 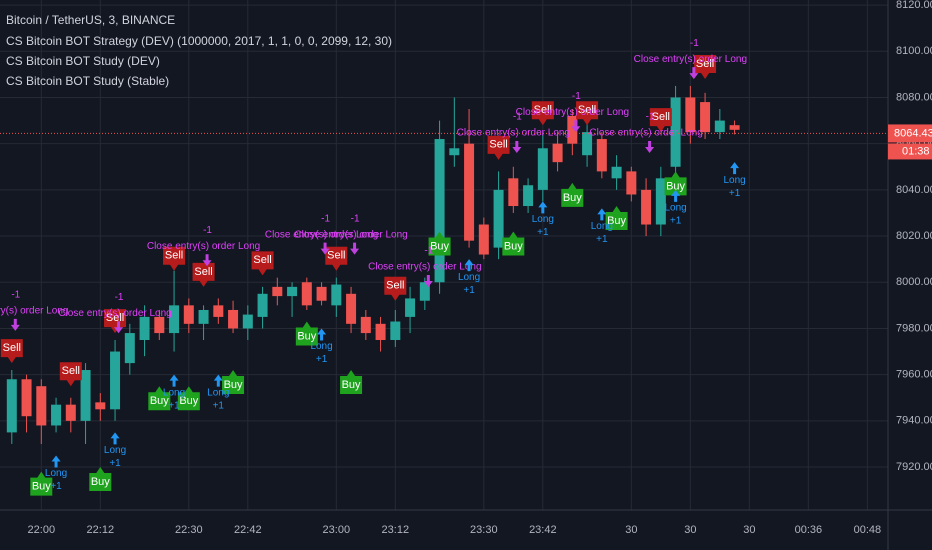 I want to click on y-tick-label: 7940.00, so click(x=914, y=421).